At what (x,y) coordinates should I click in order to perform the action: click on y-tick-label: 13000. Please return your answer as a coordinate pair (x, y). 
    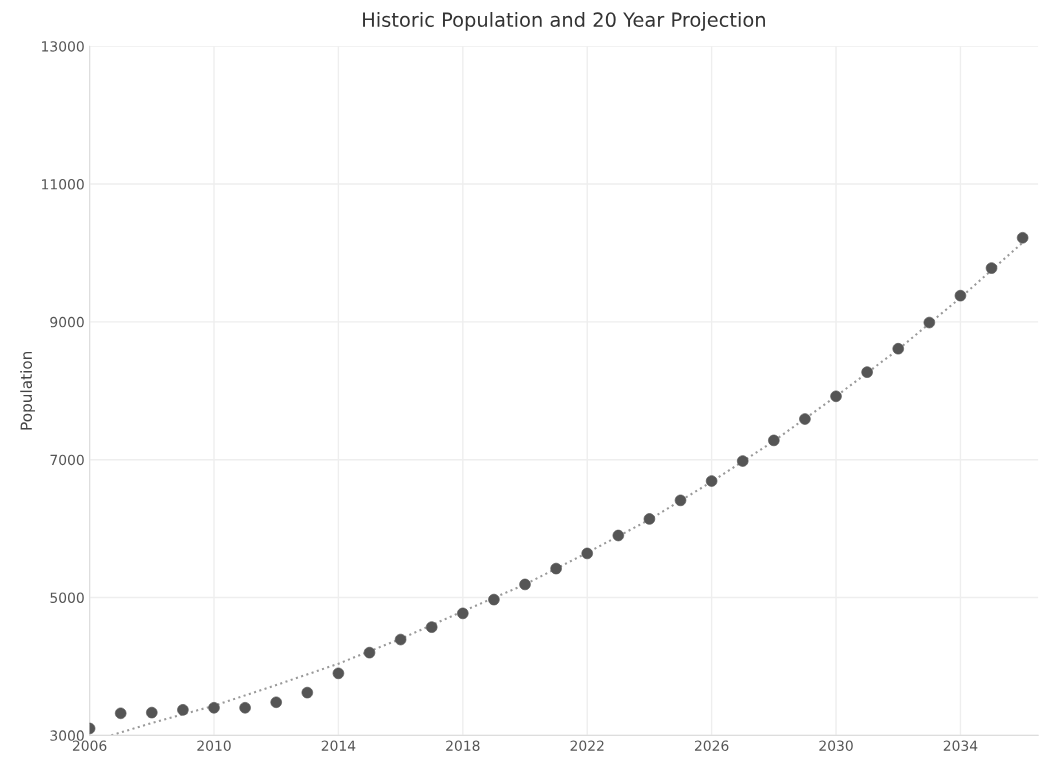
    Looking at the image, I should click on (63, 46).